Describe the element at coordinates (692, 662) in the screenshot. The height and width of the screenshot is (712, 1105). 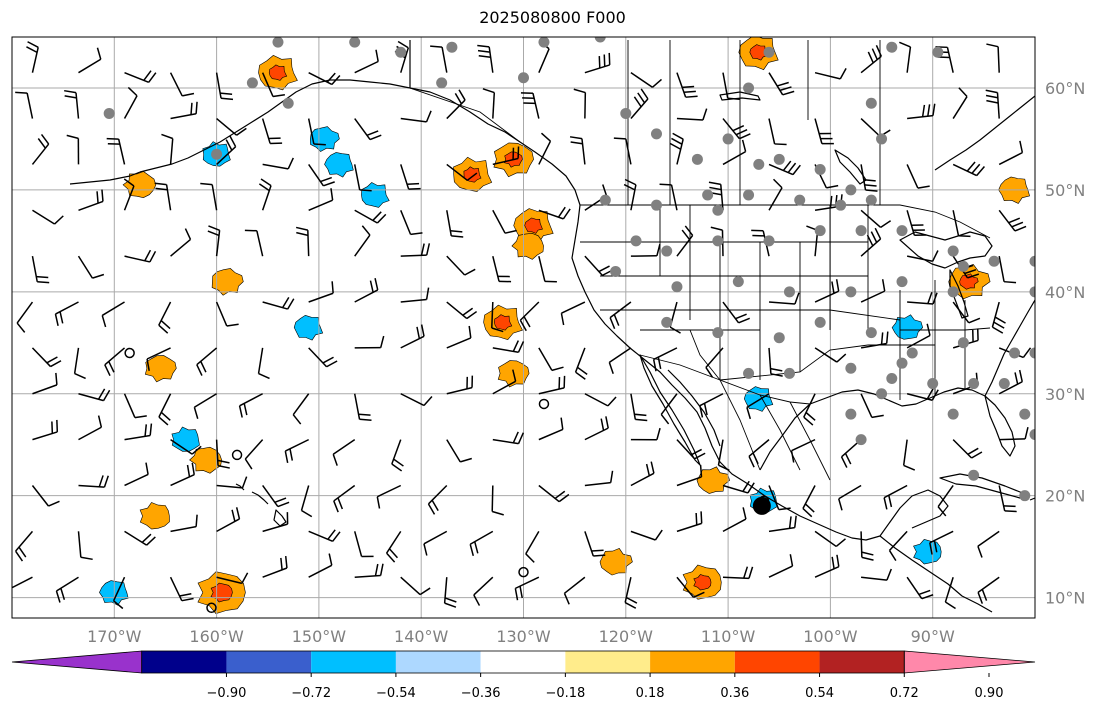
I see `colorbar-bin` at that location.